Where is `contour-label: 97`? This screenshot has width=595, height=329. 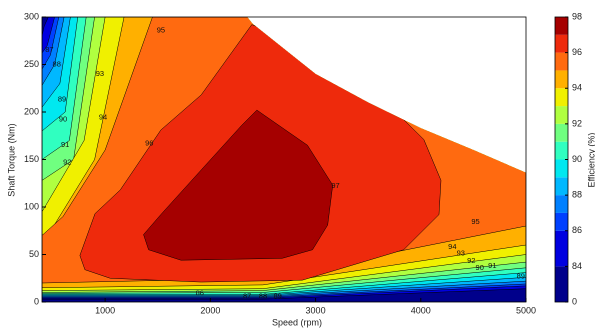 contour-label: 97 is located at coordinates (335, 185).